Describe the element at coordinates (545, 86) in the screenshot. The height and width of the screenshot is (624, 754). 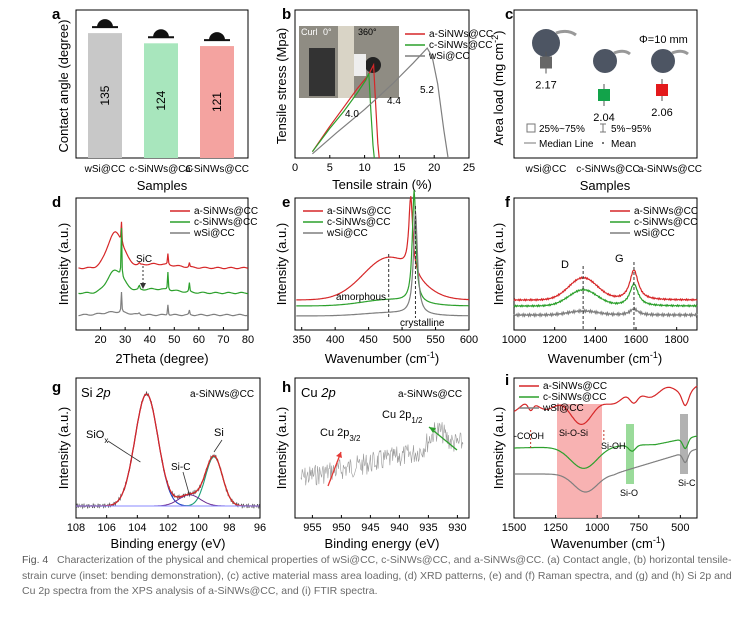
I see `box-value-0: 2.17` at that location.